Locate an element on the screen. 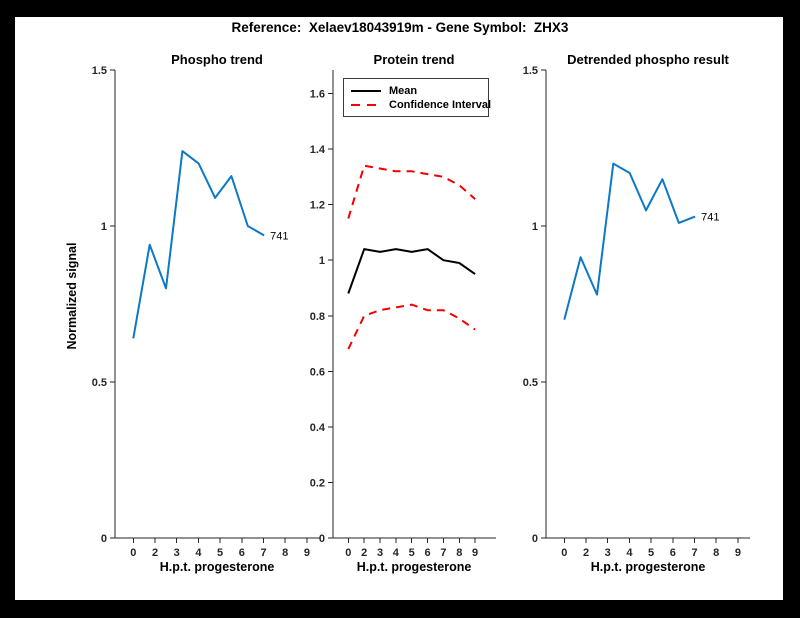 The height and width of the screenshot is (618, 800). plot3-x-axis-label: H.p.t. progesterone is located at coordinates (648, 567).